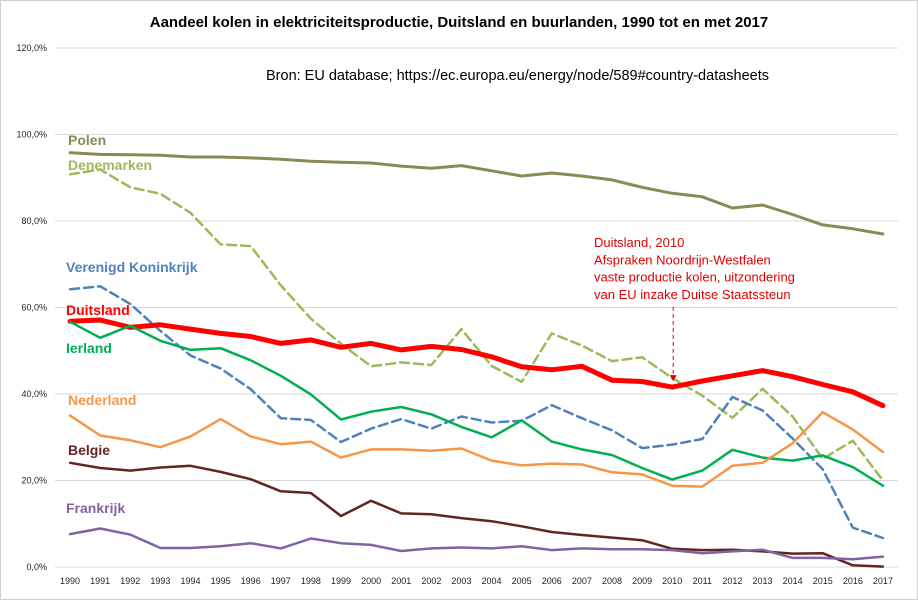 This screenshot has width=918, height=600. What do you see at coordinates (311, 581) in the screenshot?
I see `x-tick-label: 1998` at bounding box center [311, 581].